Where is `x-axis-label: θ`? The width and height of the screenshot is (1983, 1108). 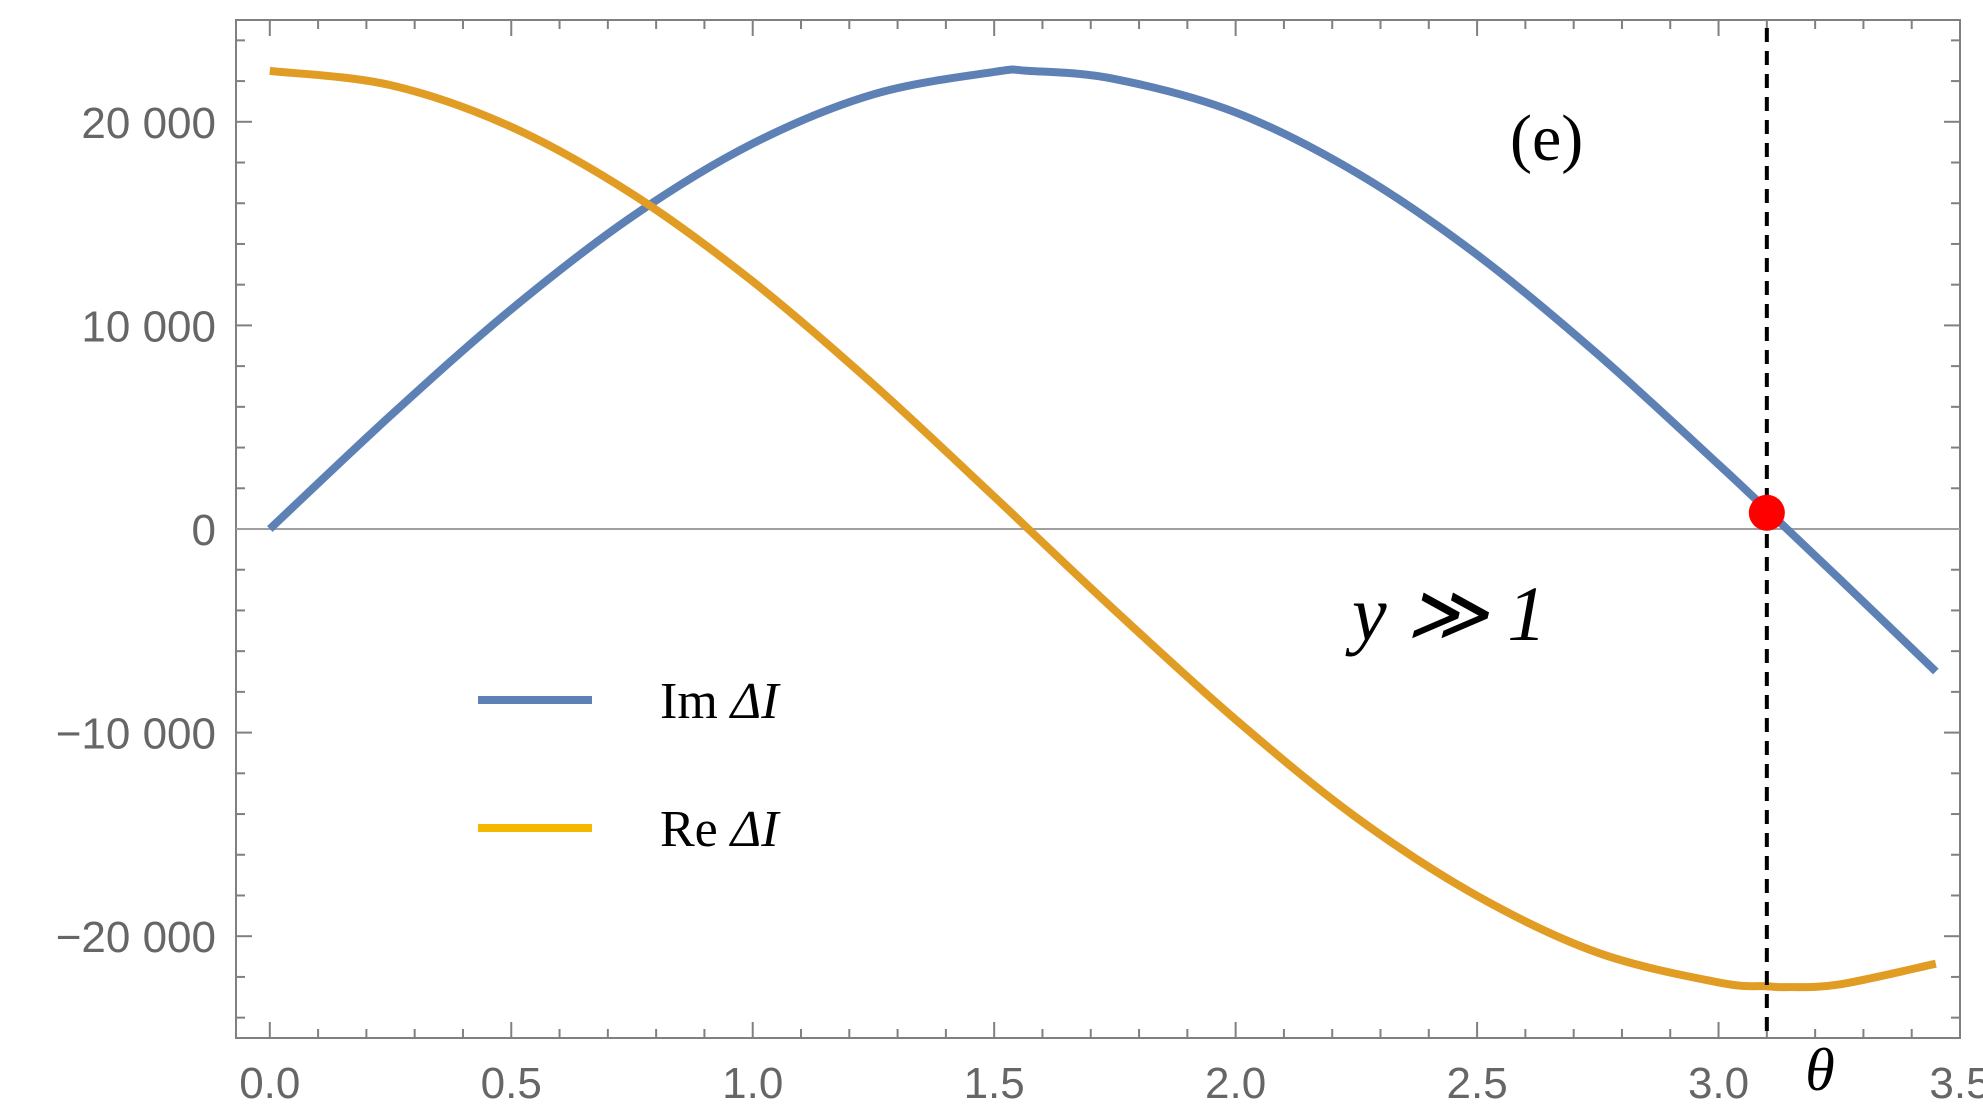
x-axis-label: θ is located at coordinates (1819, 1070).